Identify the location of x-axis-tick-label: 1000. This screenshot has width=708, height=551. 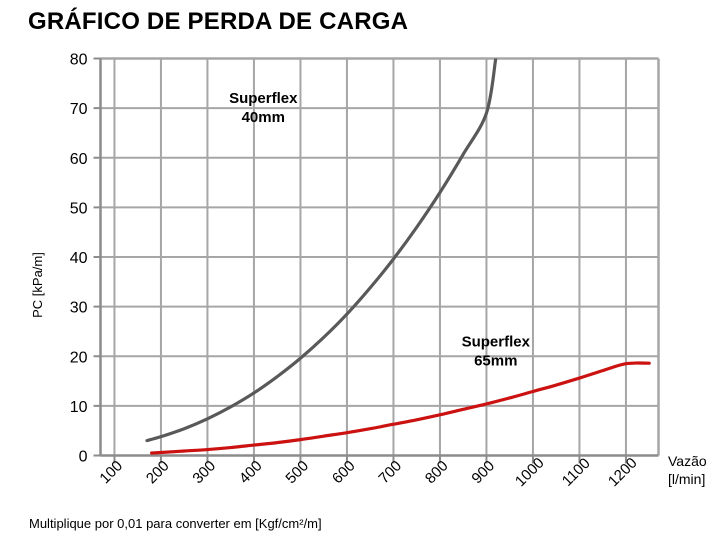
(530, 473).